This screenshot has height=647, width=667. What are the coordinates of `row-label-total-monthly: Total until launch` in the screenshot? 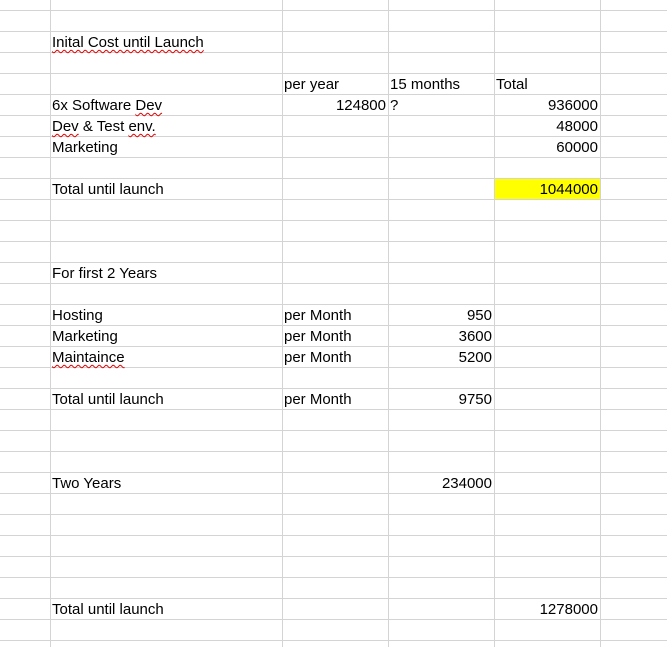 It's located at (166, 399).